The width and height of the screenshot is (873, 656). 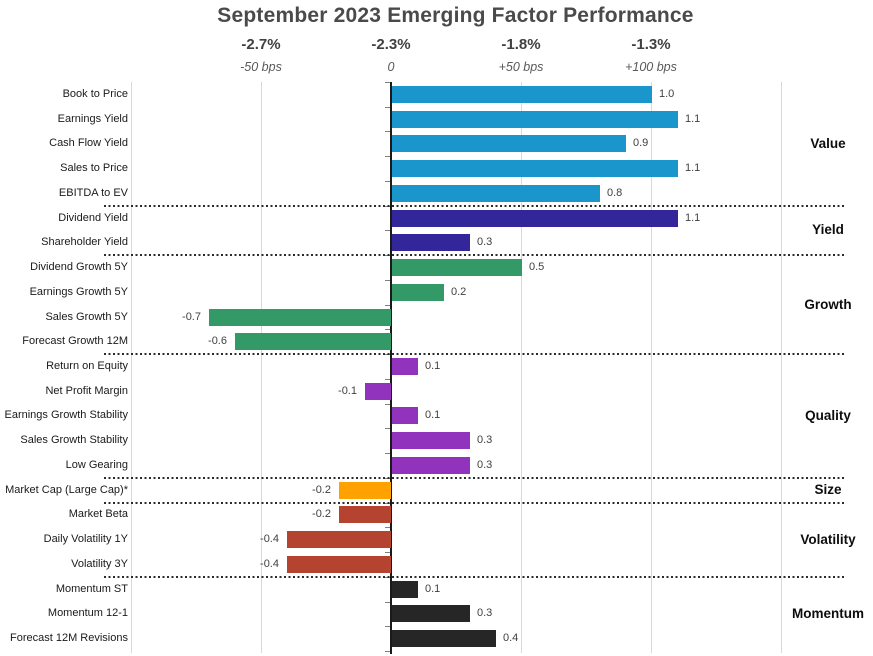 What do you see at coordinates (75, 341) in the screenshot?
I see `factor-label-forecast-growth-12m: Forecast Growth 12M` at bounding box center [75, 341].